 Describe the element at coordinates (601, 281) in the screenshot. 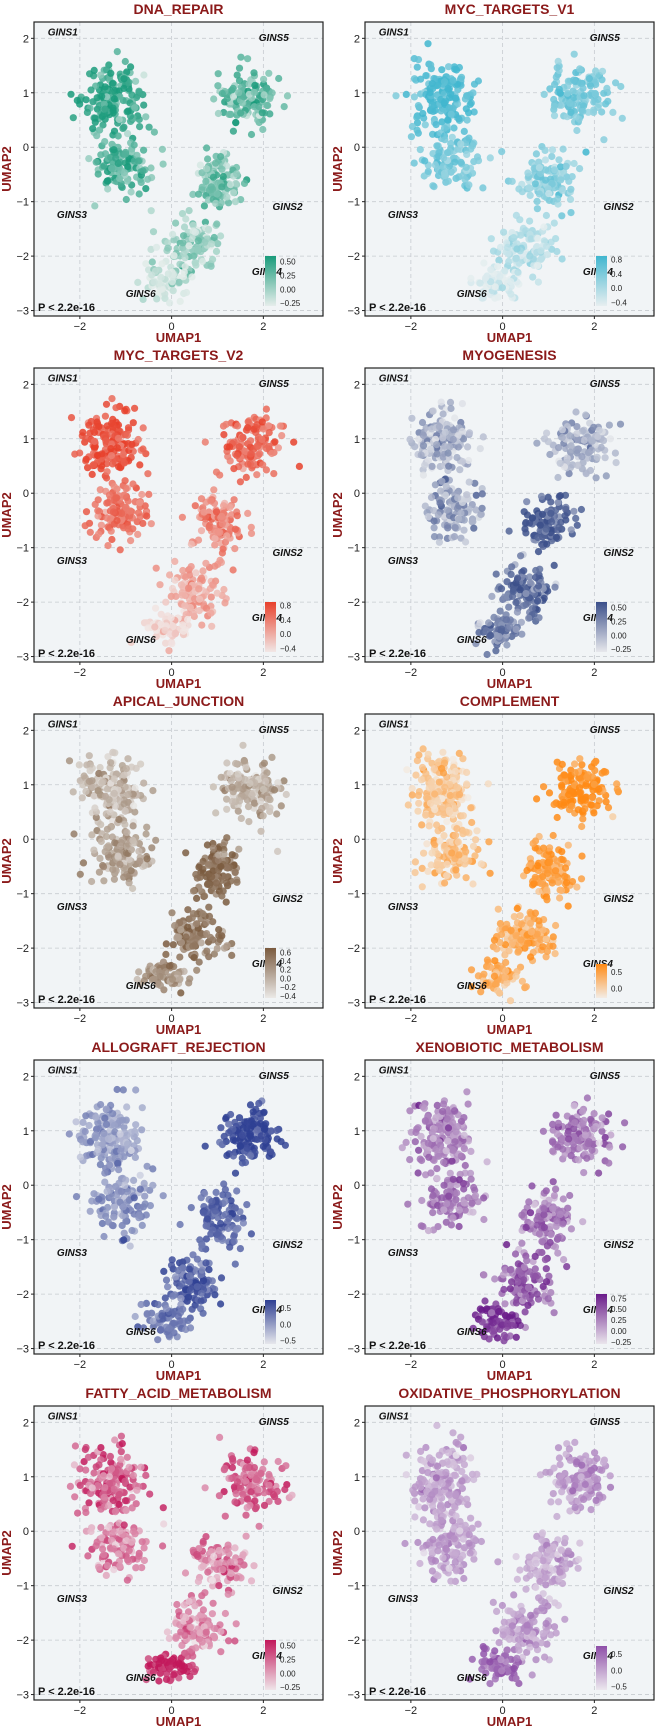

I see `color-legend-bar` at that location.